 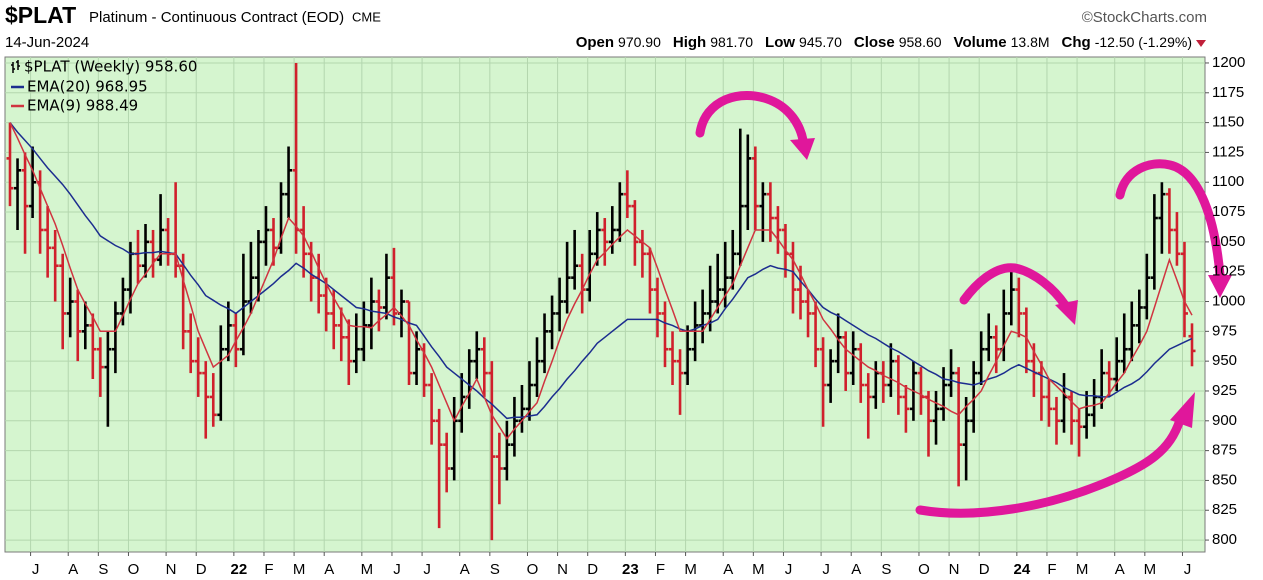 What do you see at coordinates (1224, 390) in the screenshot?
I see `y-tick-label: 925` at bounding box center [1224, 390].